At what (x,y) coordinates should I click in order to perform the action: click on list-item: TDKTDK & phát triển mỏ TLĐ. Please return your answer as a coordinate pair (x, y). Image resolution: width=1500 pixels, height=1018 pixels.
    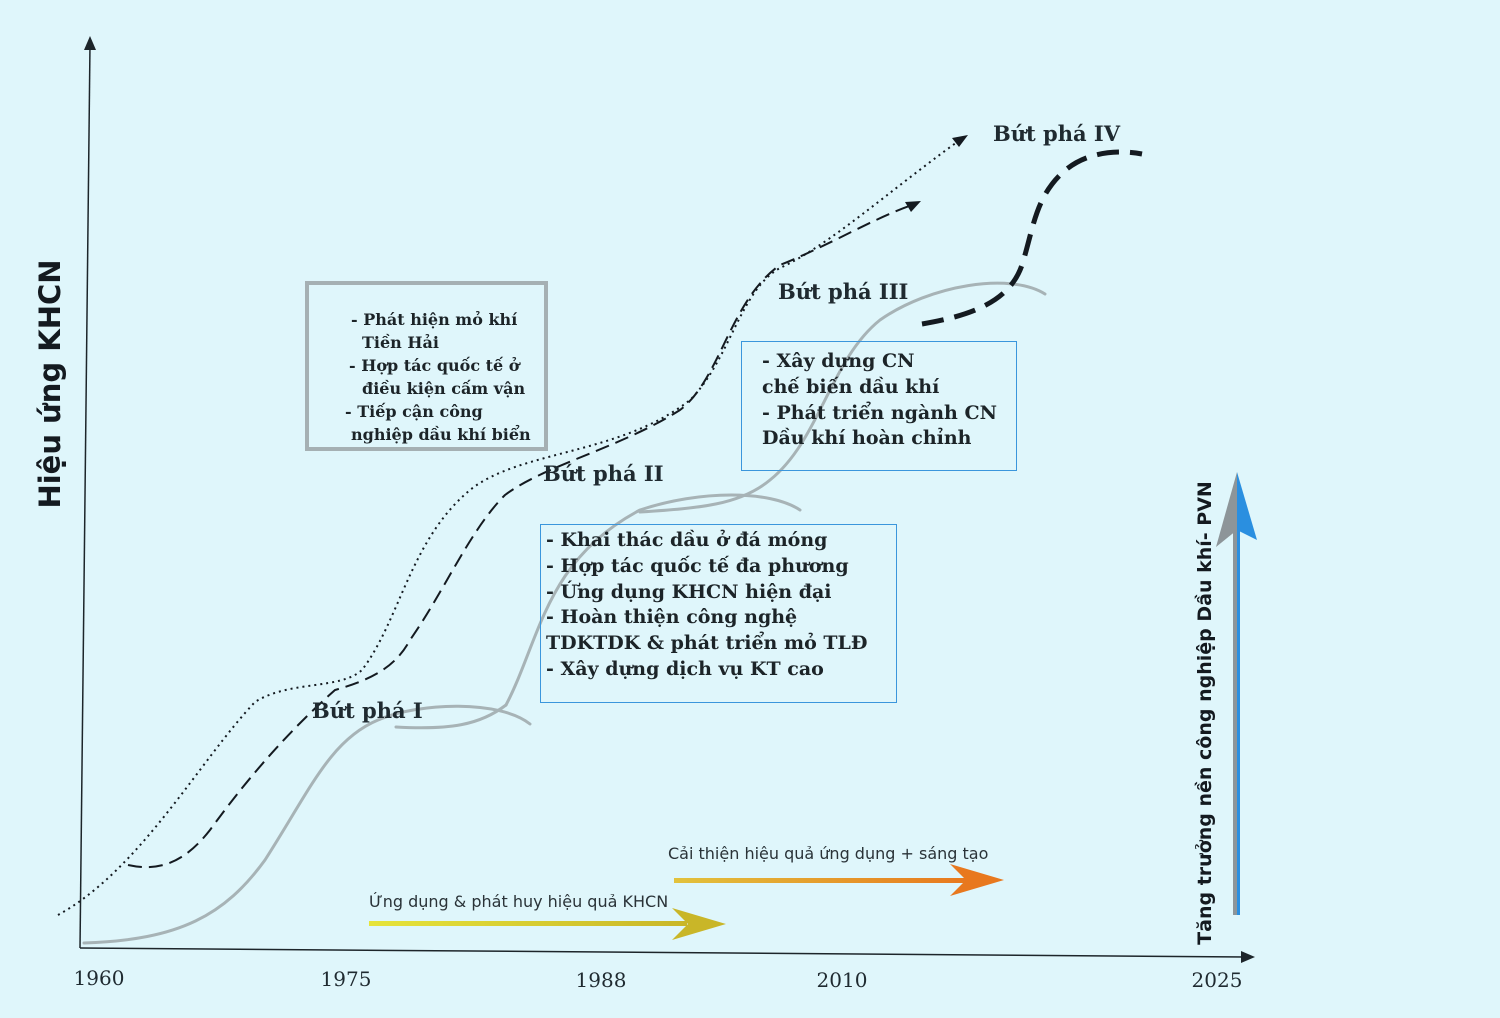
    Looking at the image, I should click on (707, 643).